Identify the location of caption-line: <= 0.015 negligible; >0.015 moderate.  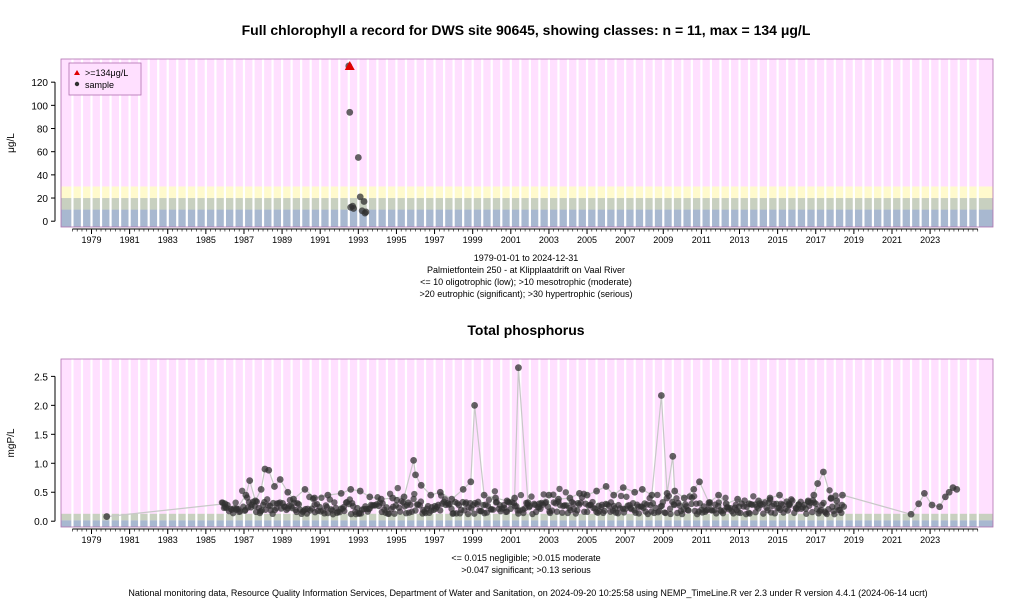
(525, 558).